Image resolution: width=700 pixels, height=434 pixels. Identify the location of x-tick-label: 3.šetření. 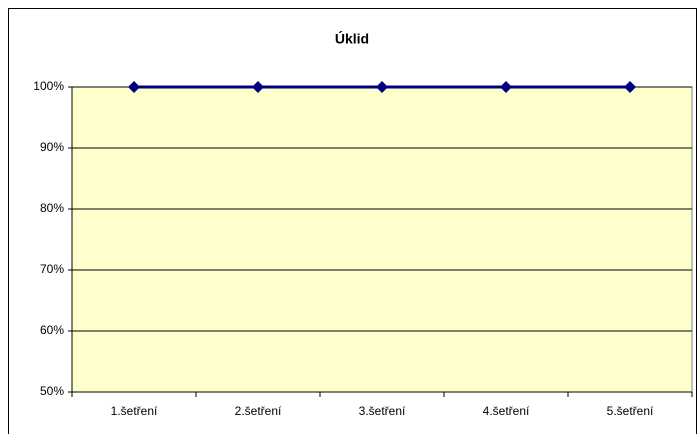
(382, 411).